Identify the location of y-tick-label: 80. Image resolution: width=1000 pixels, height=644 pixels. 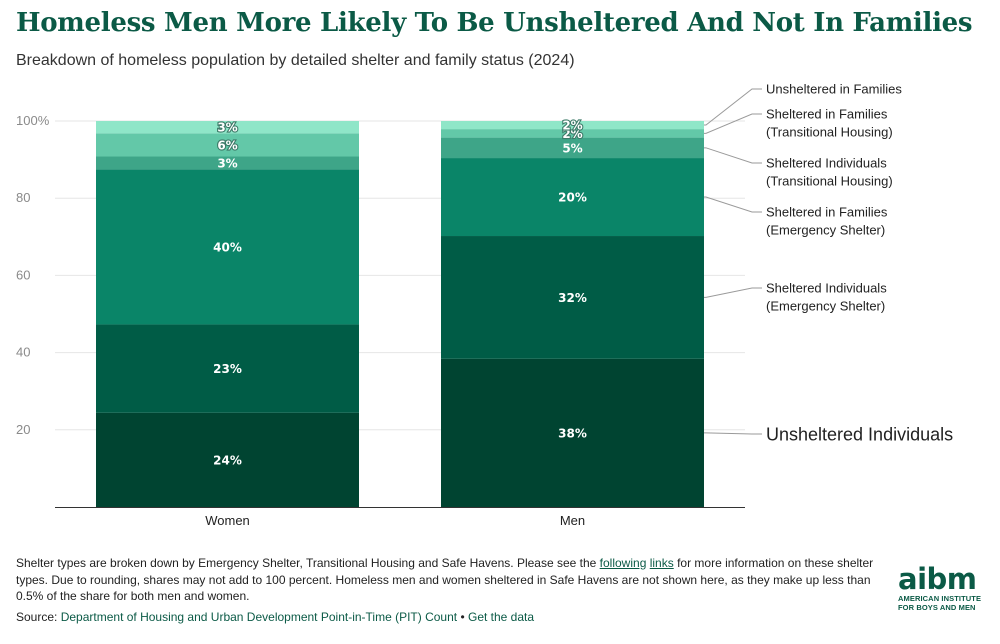
(23, 197).